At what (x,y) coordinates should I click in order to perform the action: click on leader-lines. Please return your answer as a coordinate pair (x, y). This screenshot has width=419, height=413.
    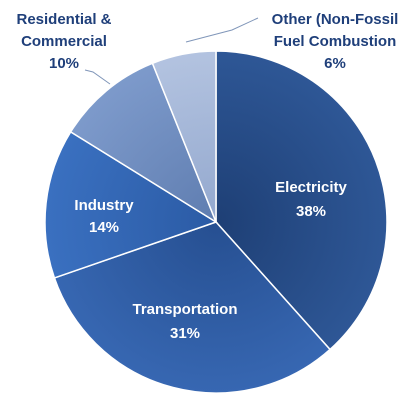
    Looking at the image, I should click on (171, 51).